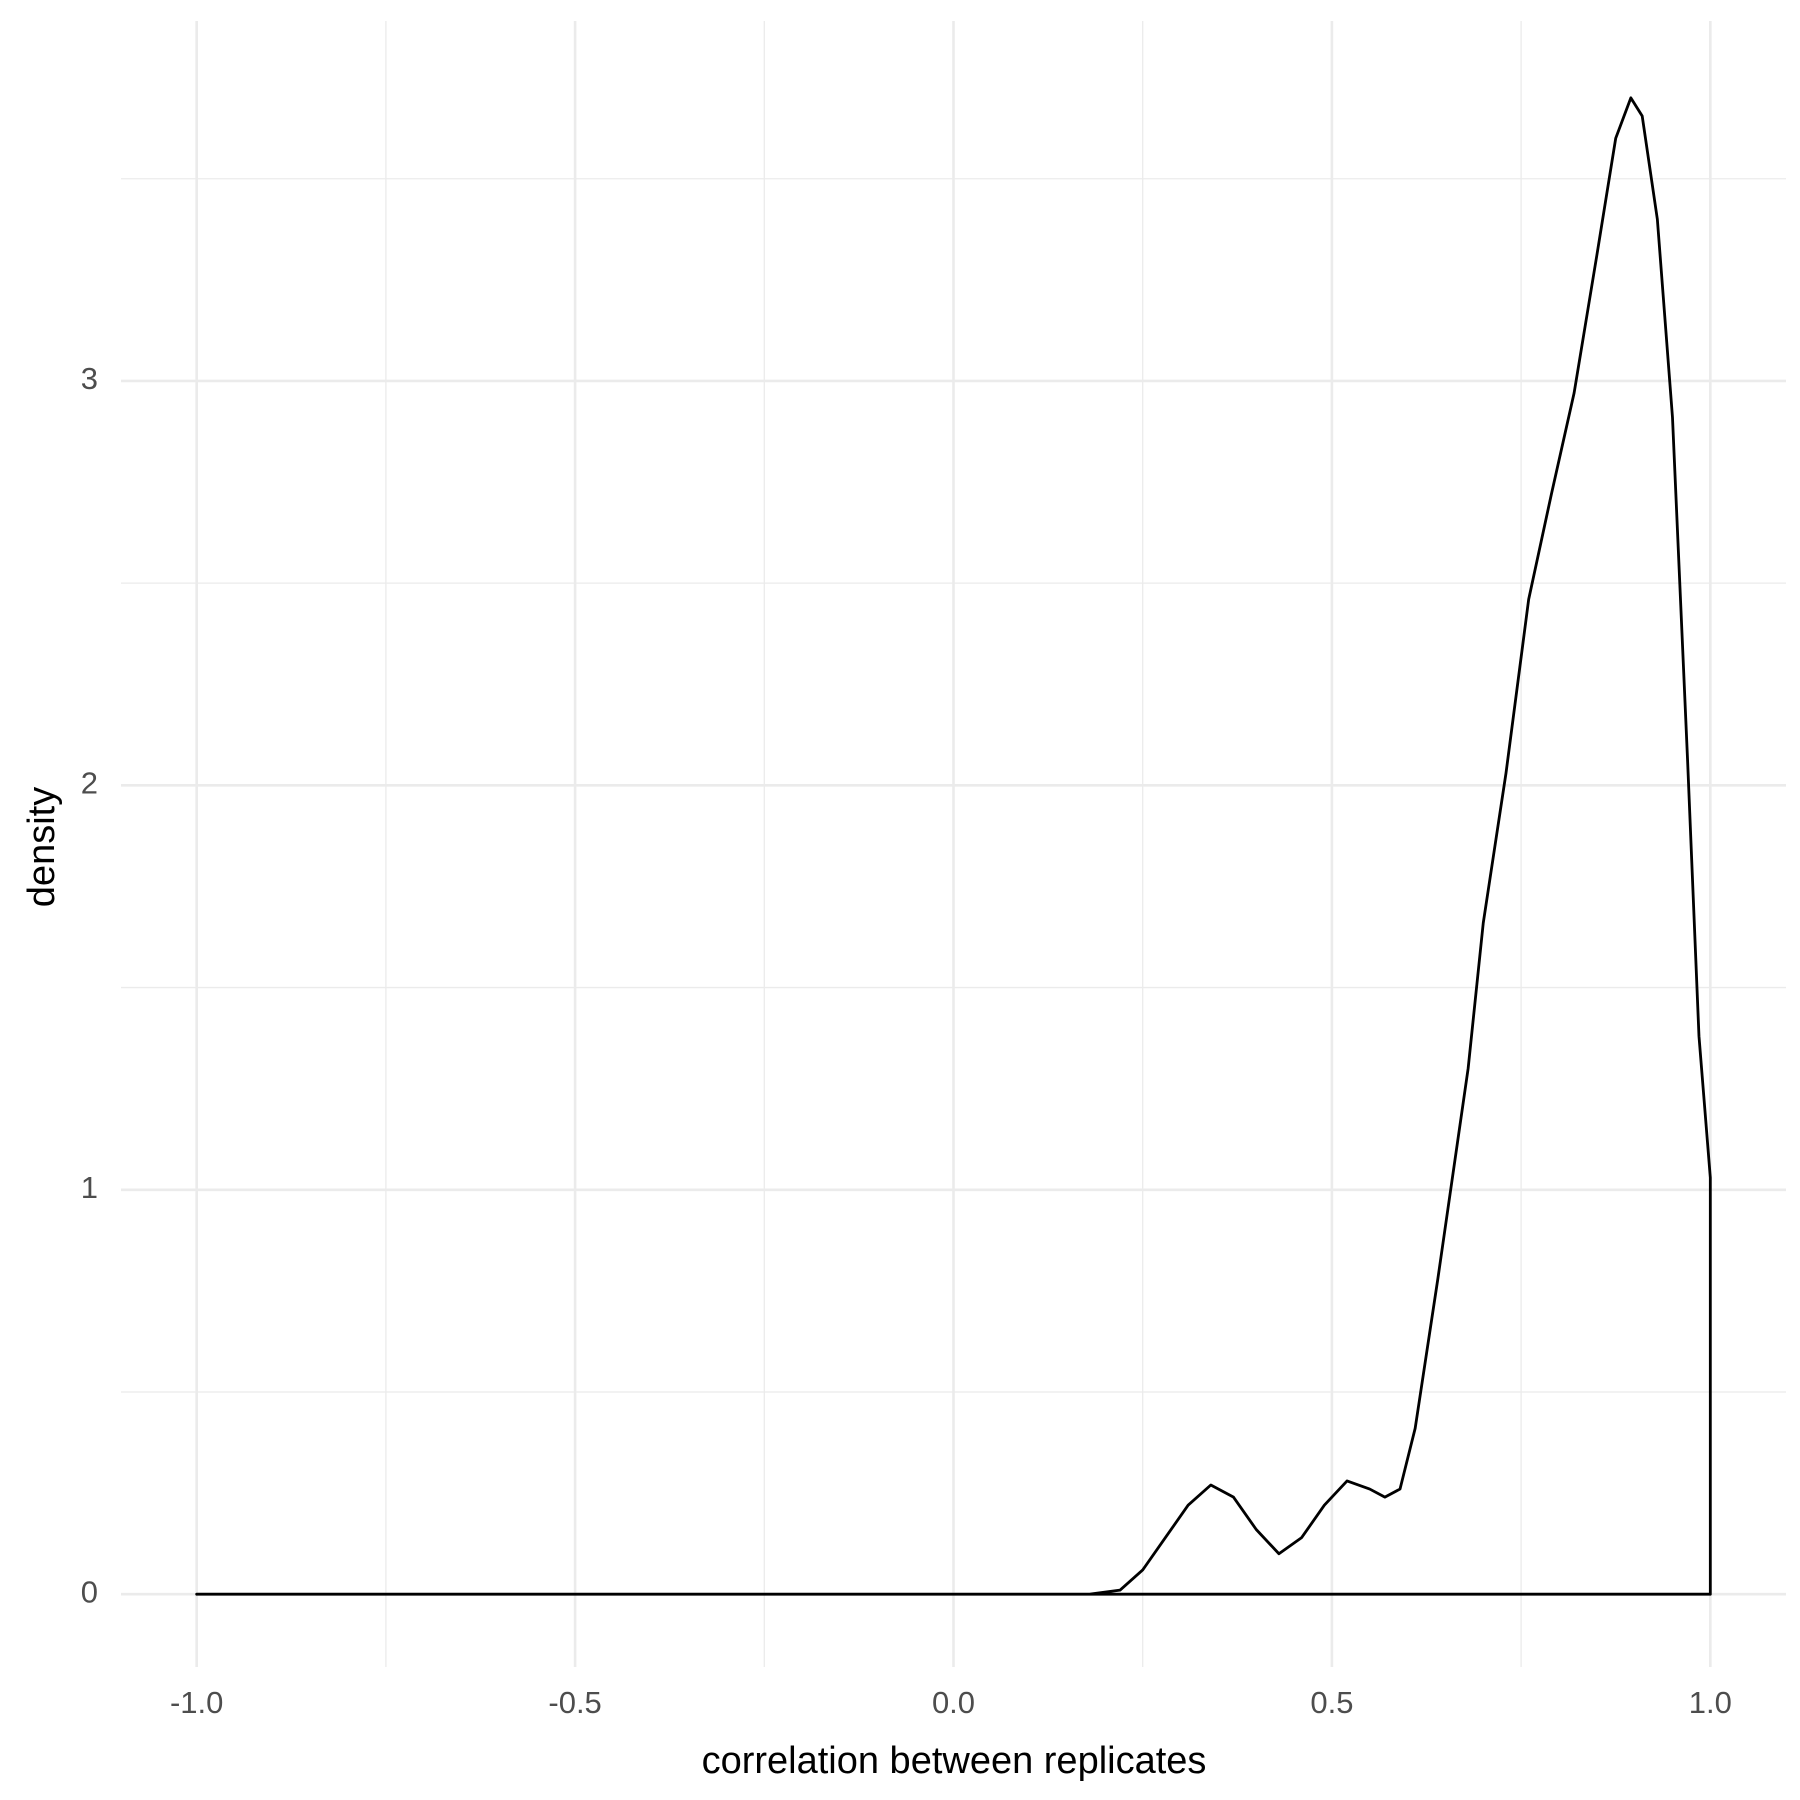 The image size is (1800, 1800). What do you see at coordinates (196, 1702) in the screenshot?
I see `x-tick-label: -1.0` at bounding box center [196, 1702].